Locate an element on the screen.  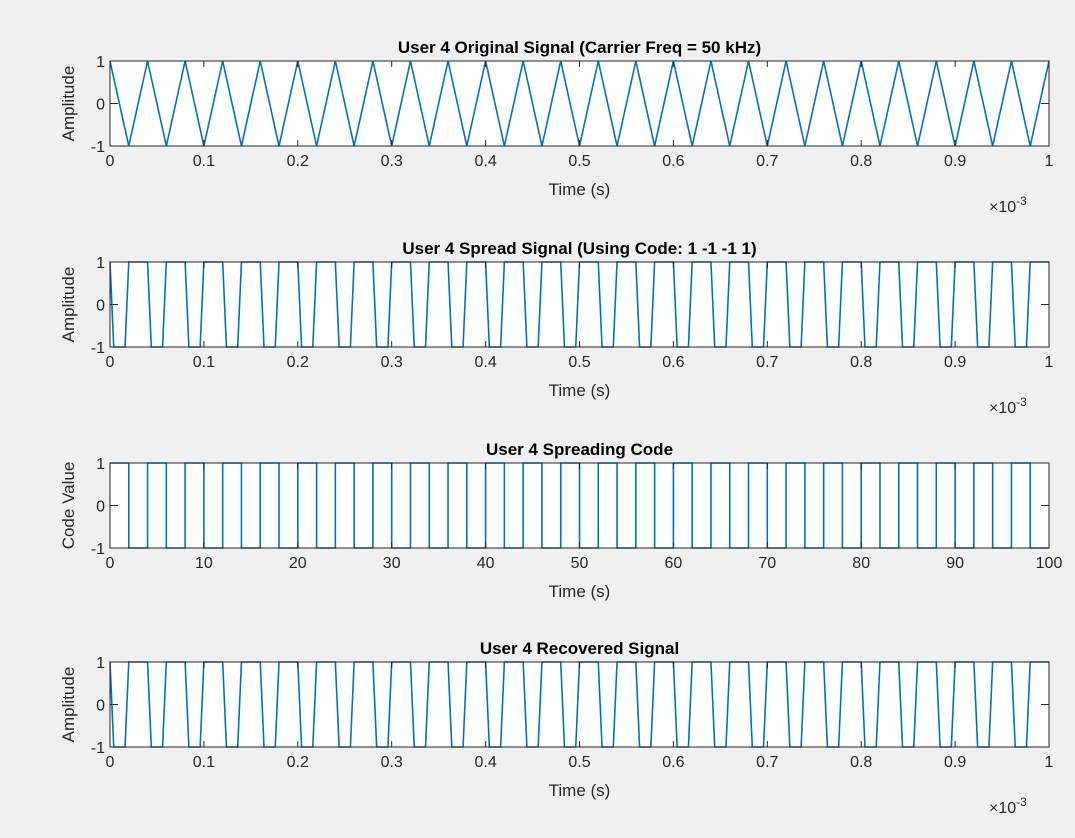
x-tick-label: 90 is located at coordinates (955, 563).